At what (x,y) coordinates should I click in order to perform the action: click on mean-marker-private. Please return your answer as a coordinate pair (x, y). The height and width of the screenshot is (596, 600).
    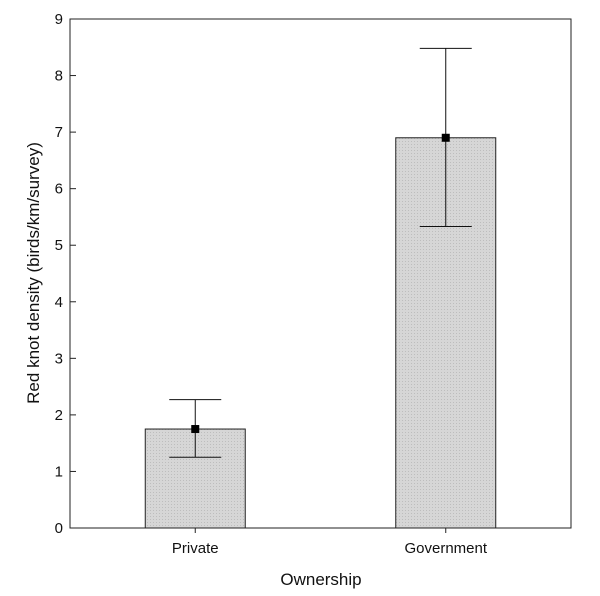
    Looking at the image, I should click on (195, 429).